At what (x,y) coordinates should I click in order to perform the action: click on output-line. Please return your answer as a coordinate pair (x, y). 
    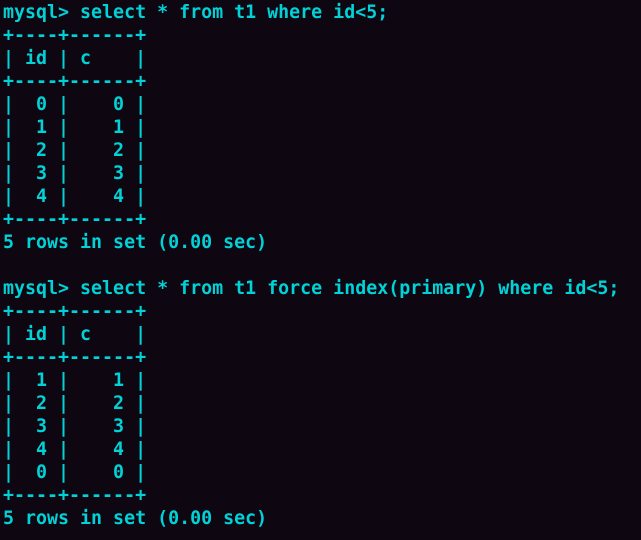
    Looking at the image, I should click on (322, 265).